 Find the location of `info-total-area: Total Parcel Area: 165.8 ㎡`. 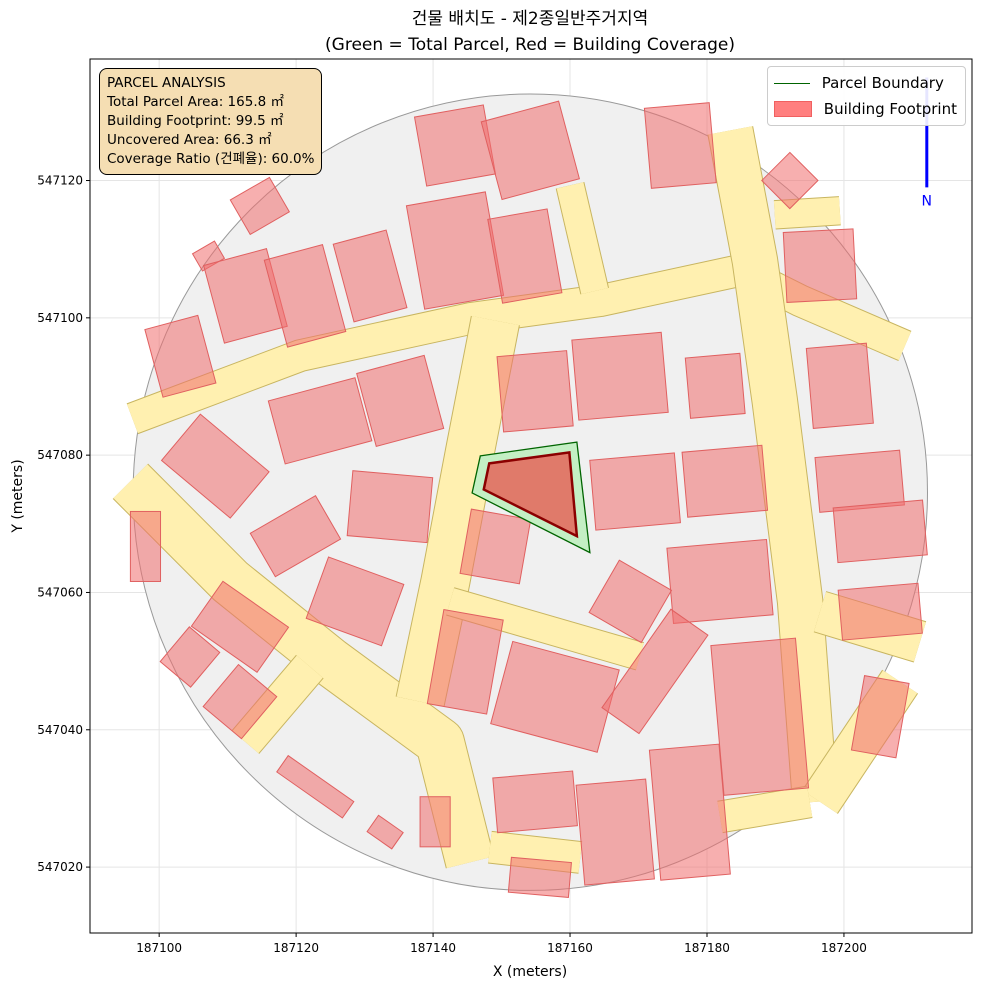

info-total-area: Total Parcel Area: 165.8 ㎡ is located at coordinates (195, 102).